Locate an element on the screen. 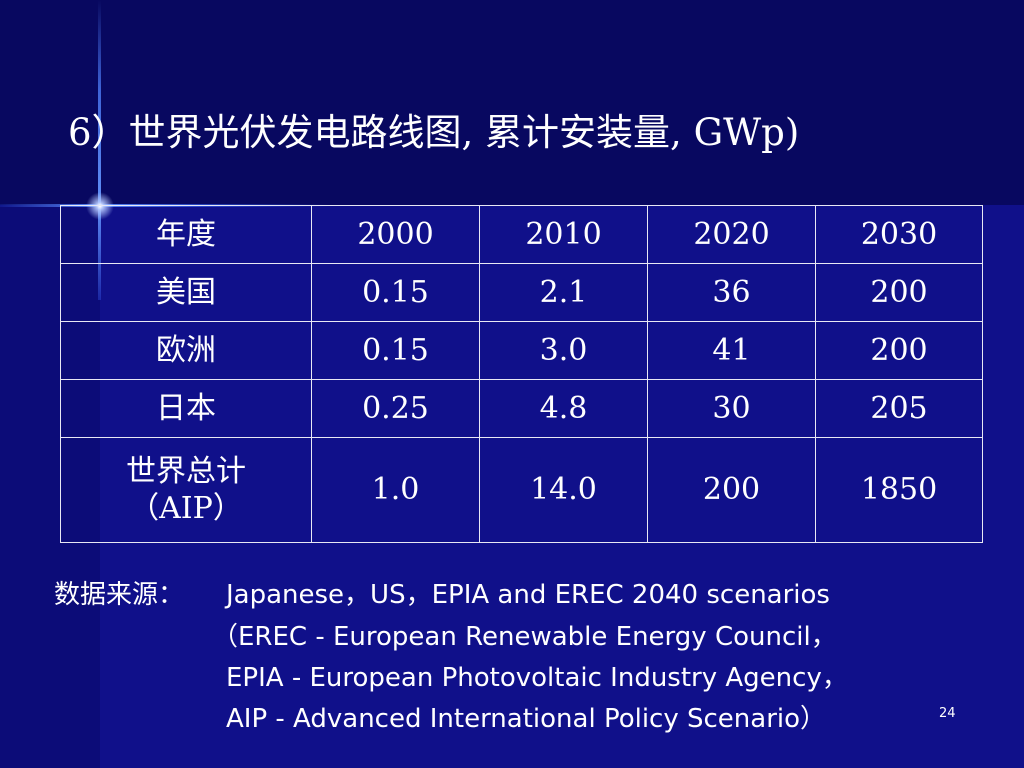 The image size is (1024, 768). region-name: 世界总计 is located at coordinates (186, 471).